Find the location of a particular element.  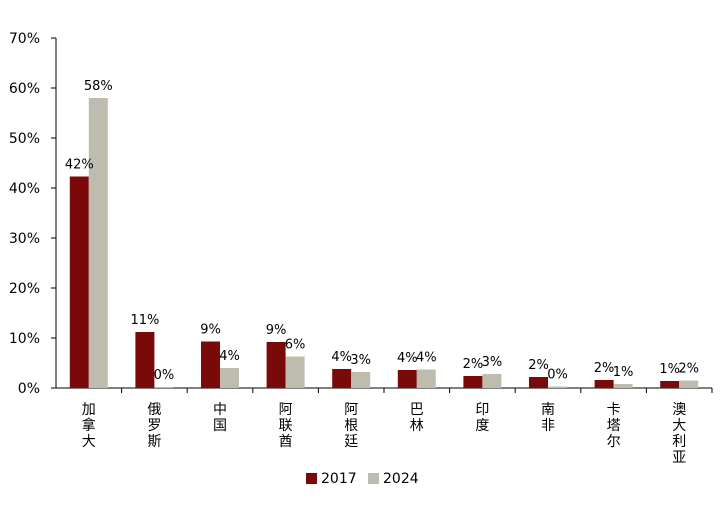

category-label-char: 罗 is located at coordinates (154, 426).